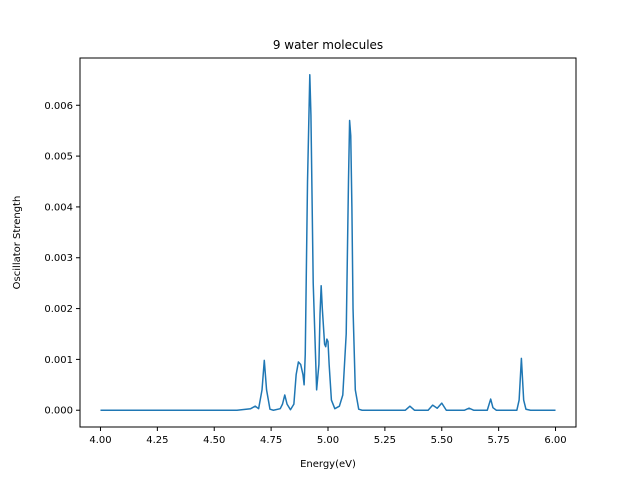 This screenshot has width=640, height=480. I want to click on x-tick-label: 4.75, so click(271, 440).